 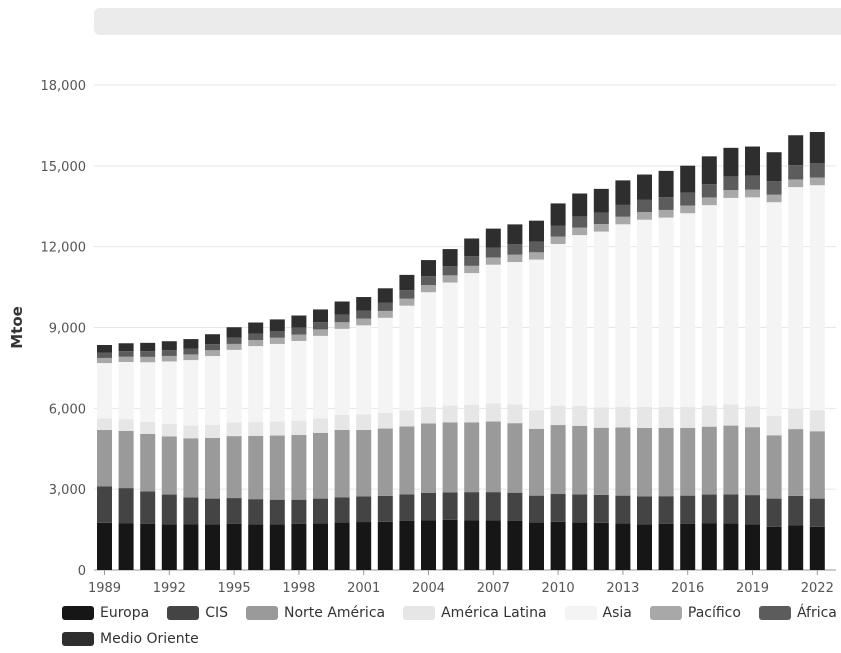 I want to click on x-tick-label: 2019, so click(x=752, y=588).